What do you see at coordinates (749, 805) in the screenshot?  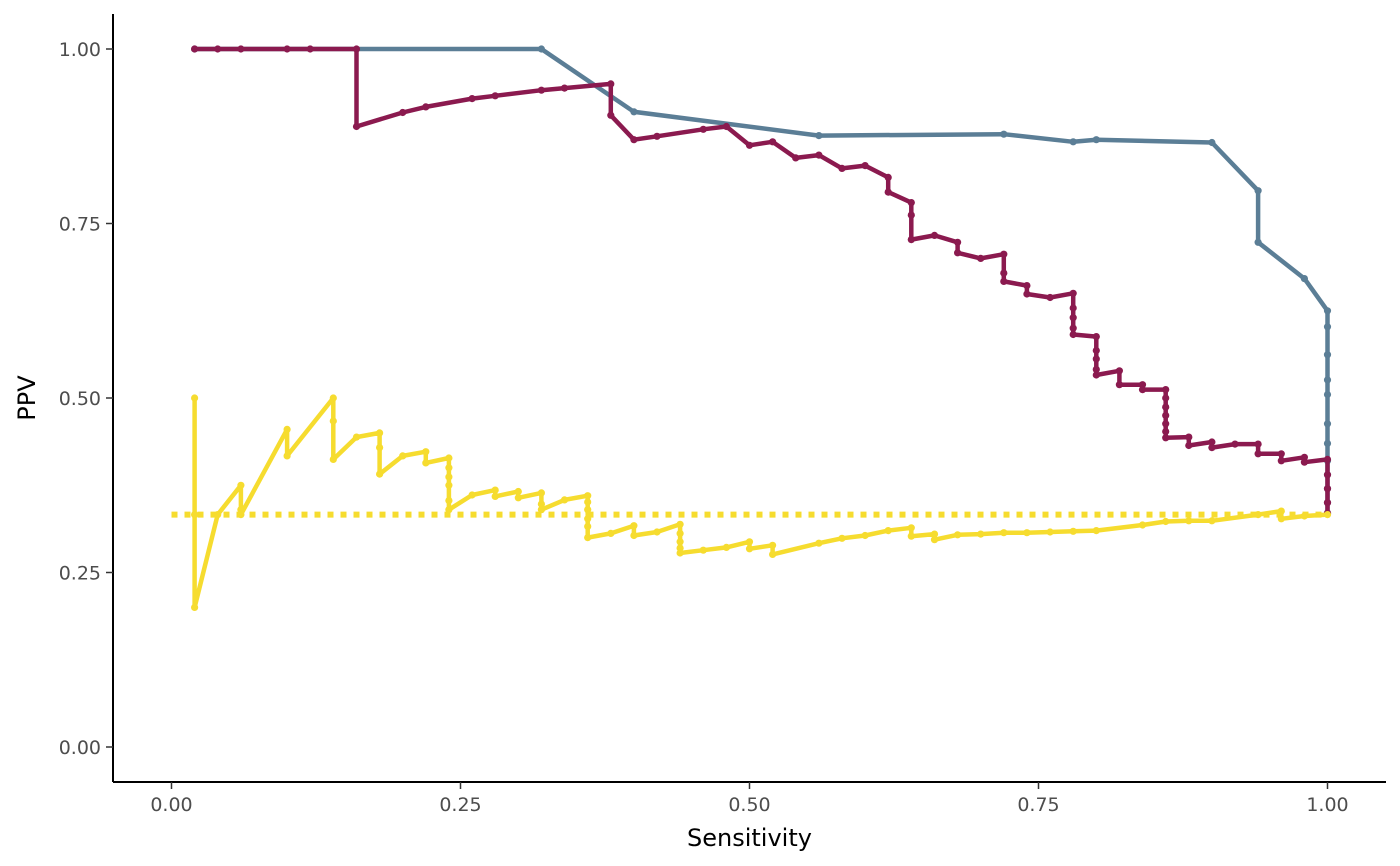 I see `x-tick-label: 0.50` at bounding box center [749, 805].